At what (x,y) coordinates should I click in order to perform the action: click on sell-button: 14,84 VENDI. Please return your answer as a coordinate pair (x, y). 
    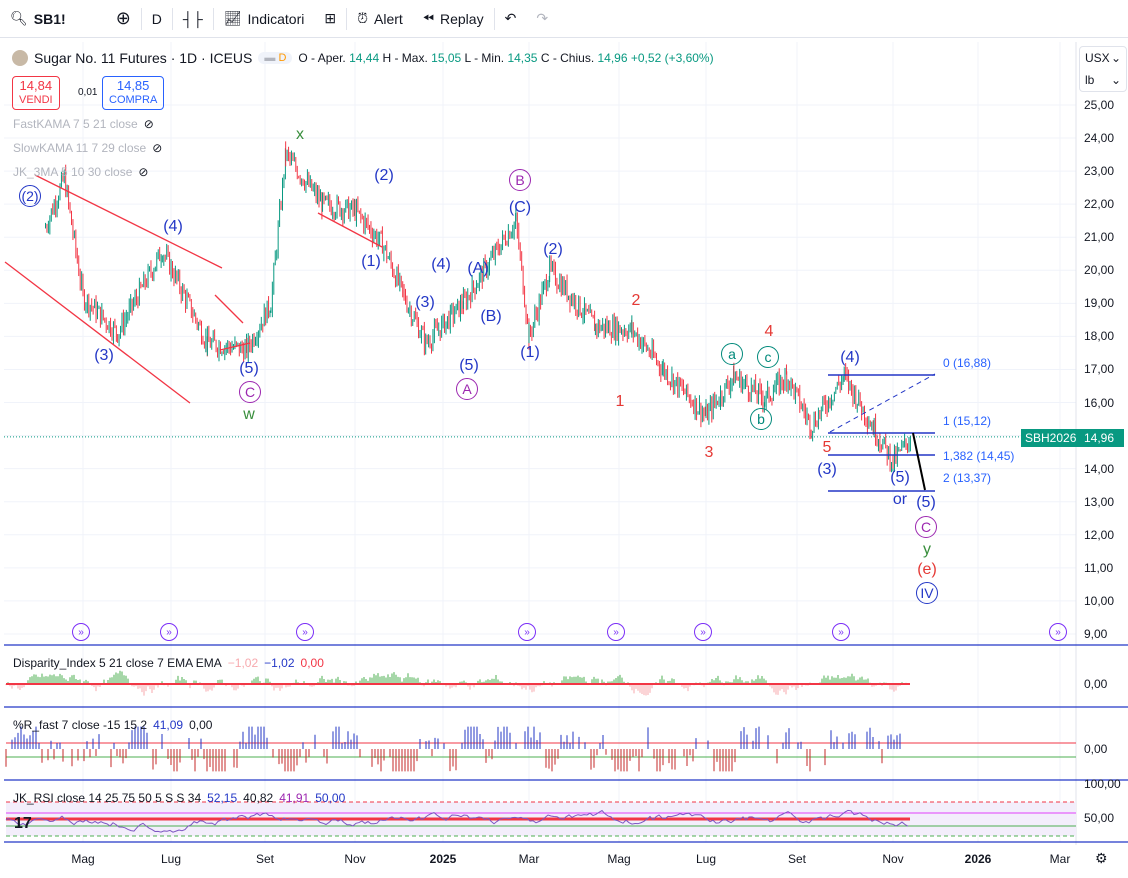
    Looking at the image, I should click on (36, 93).